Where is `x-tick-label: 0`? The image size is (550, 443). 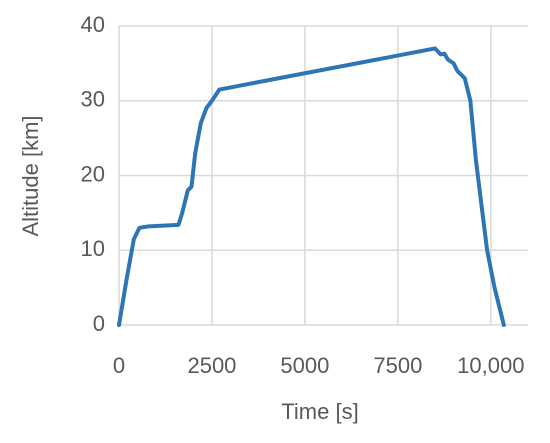 x-tick-label: 0 is located at coordinates (119, 365).